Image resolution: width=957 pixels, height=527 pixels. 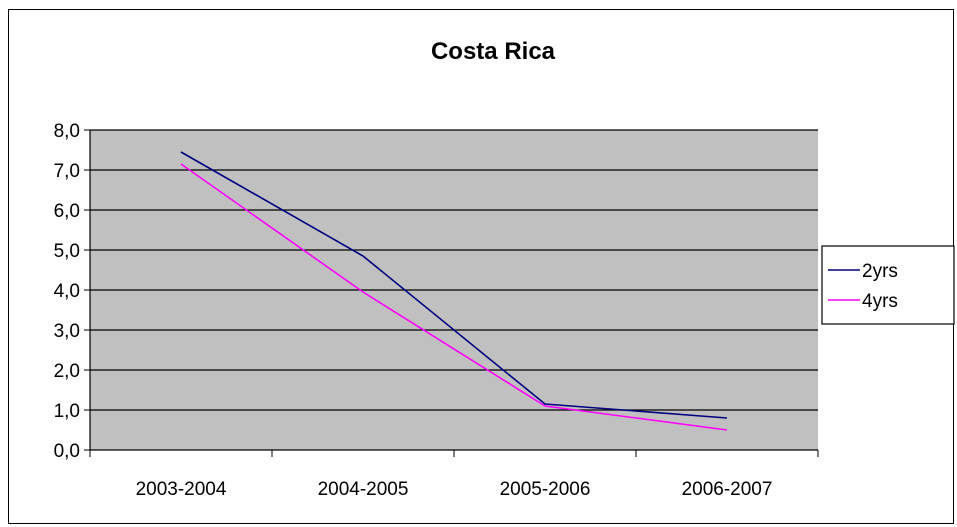 I want to click on legend-box, so click(x=888, y=285).